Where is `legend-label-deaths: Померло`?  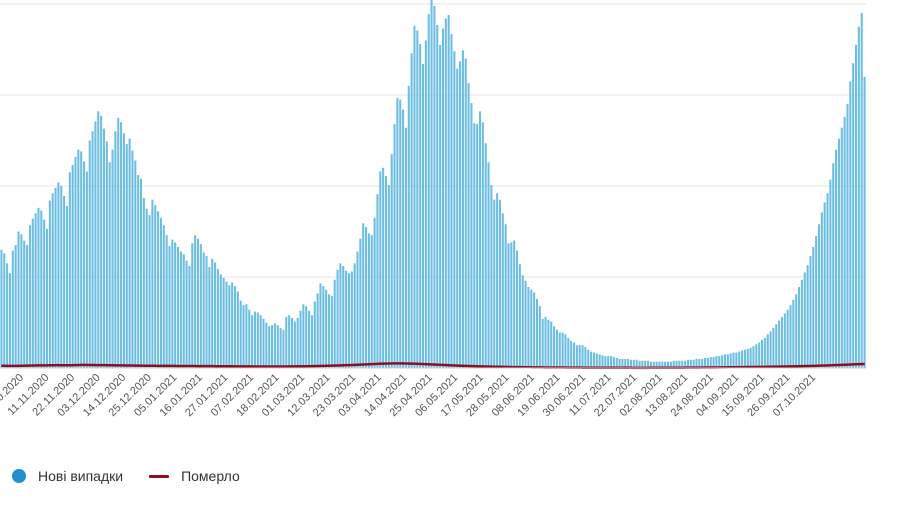 legend-label-deaths: Померло is located at coordinates (210, 476).